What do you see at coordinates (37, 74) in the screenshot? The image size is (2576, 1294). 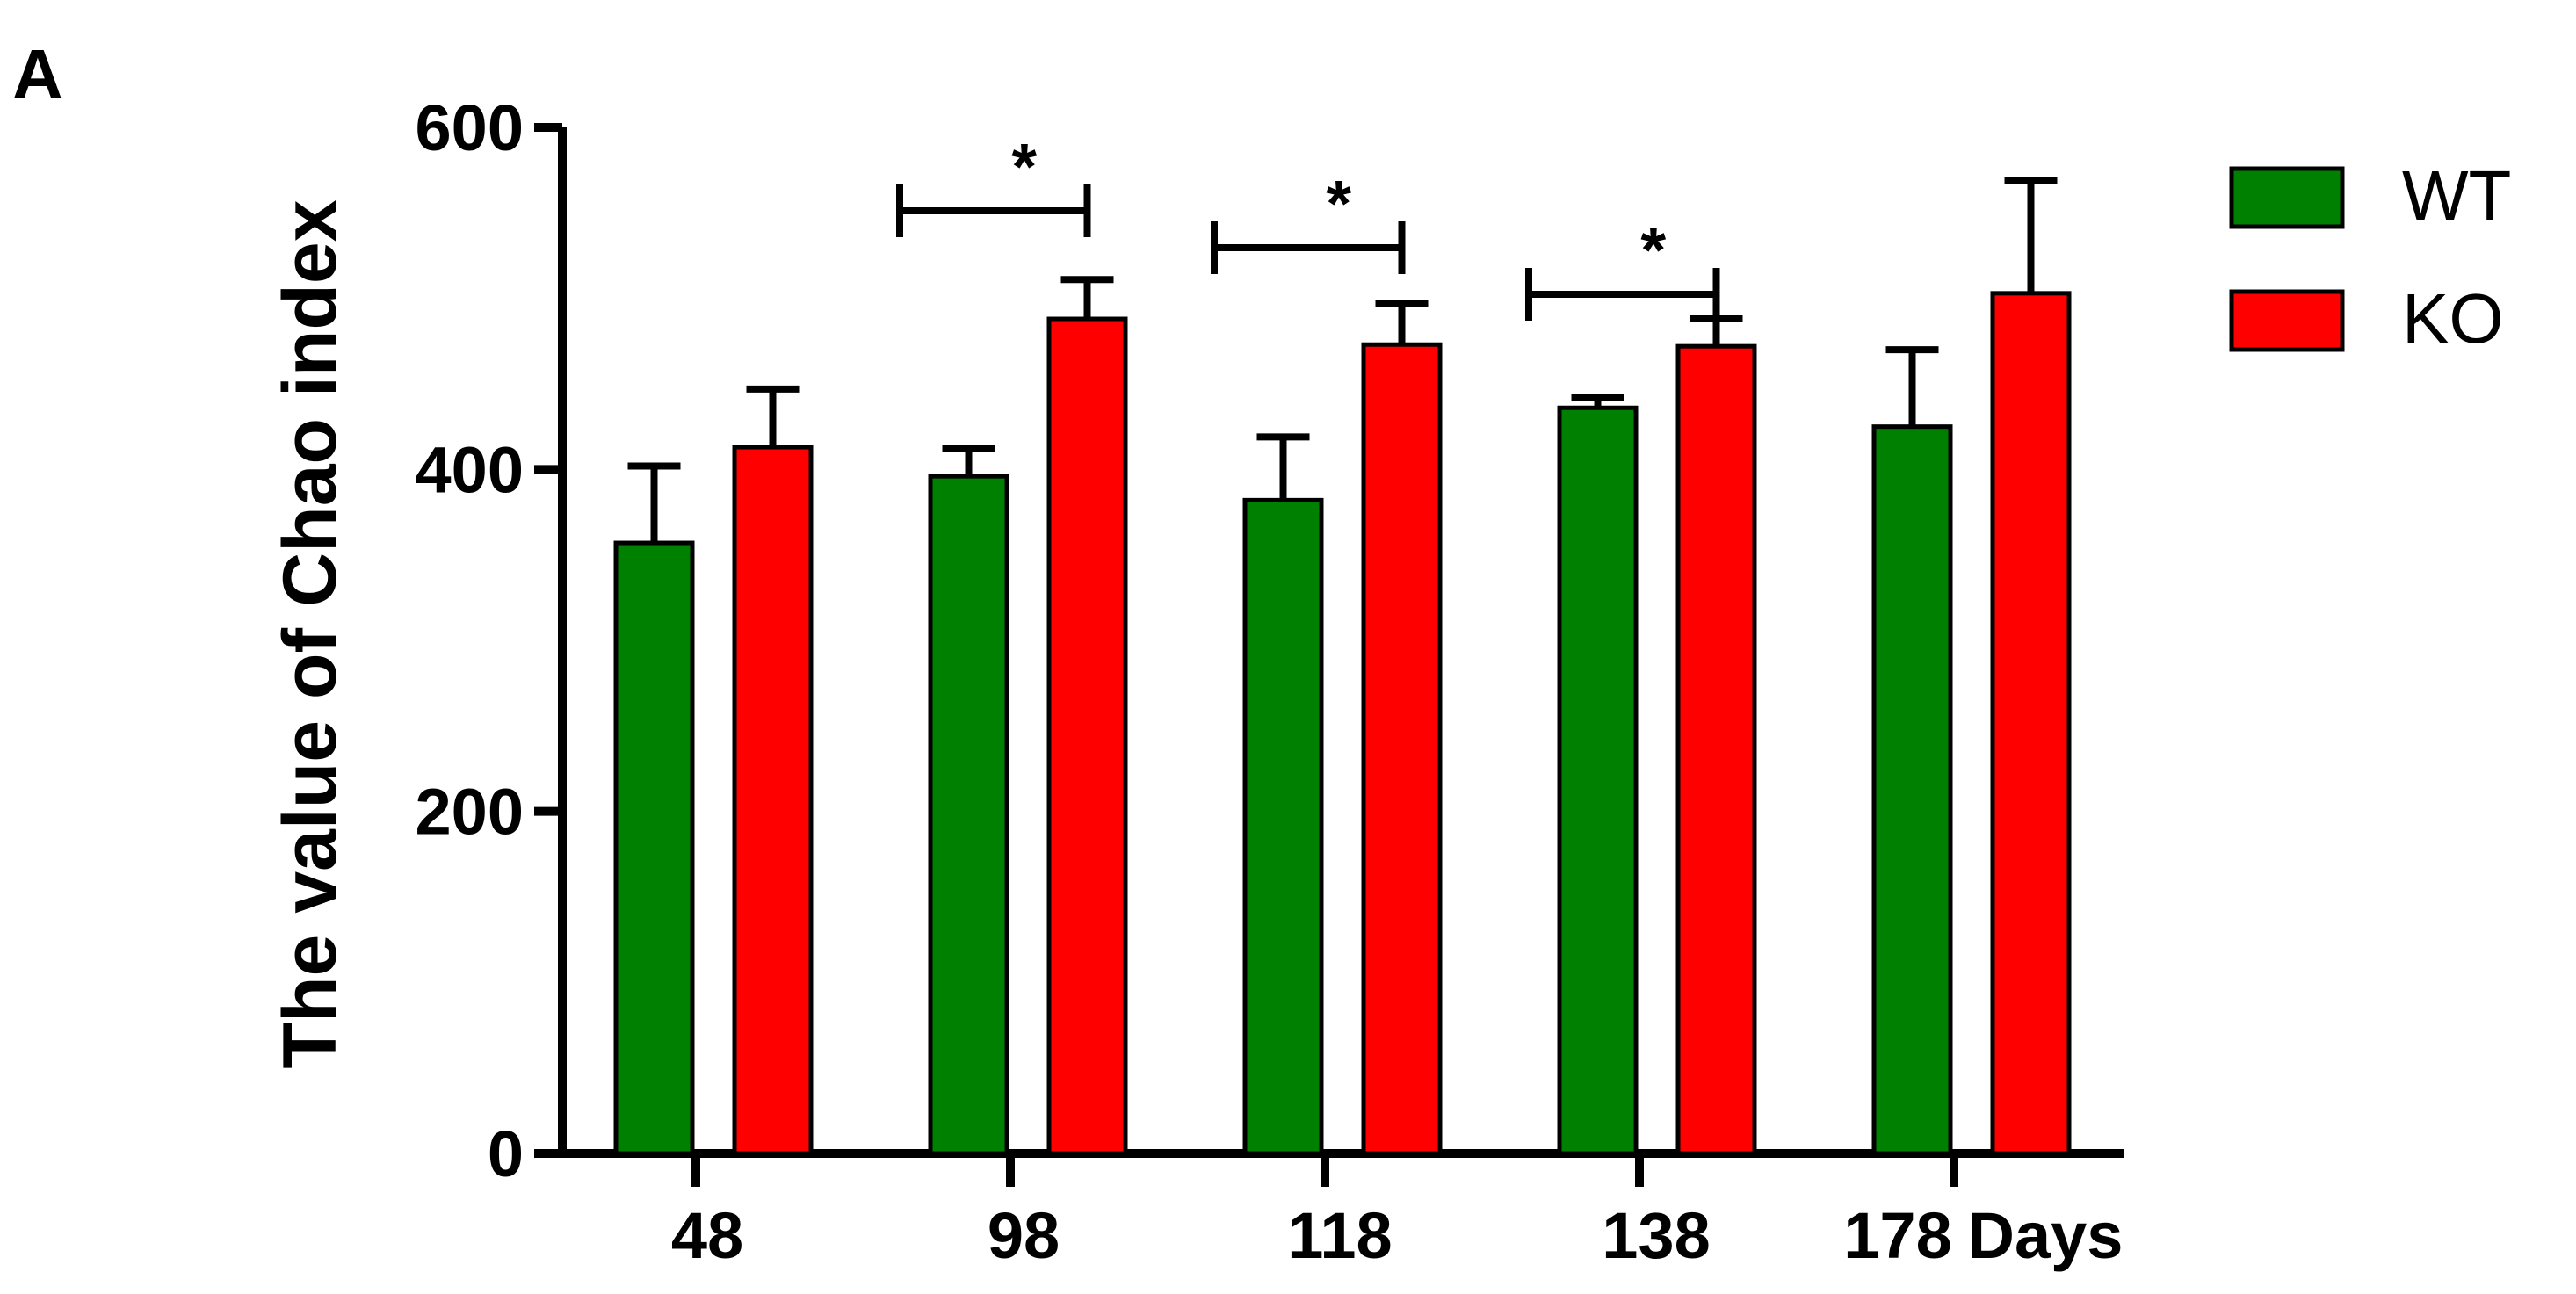 I see `panel-label: A` at bounding box center [37, 74].